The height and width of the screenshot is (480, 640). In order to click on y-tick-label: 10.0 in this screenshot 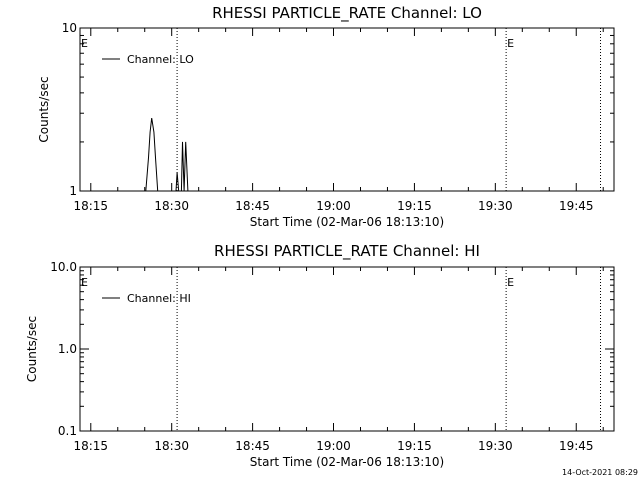, I will do `click(63, 267)`.